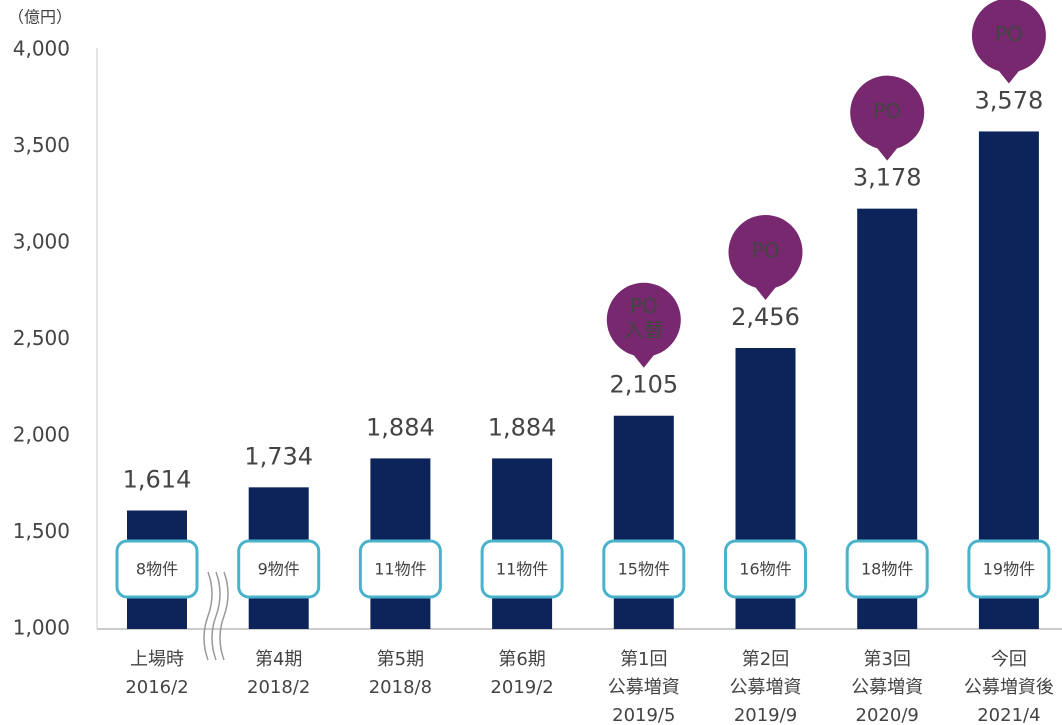  Describe the element at coordinates (278, 456) in the screenshot. I see `value-label: 1,734` at that location.